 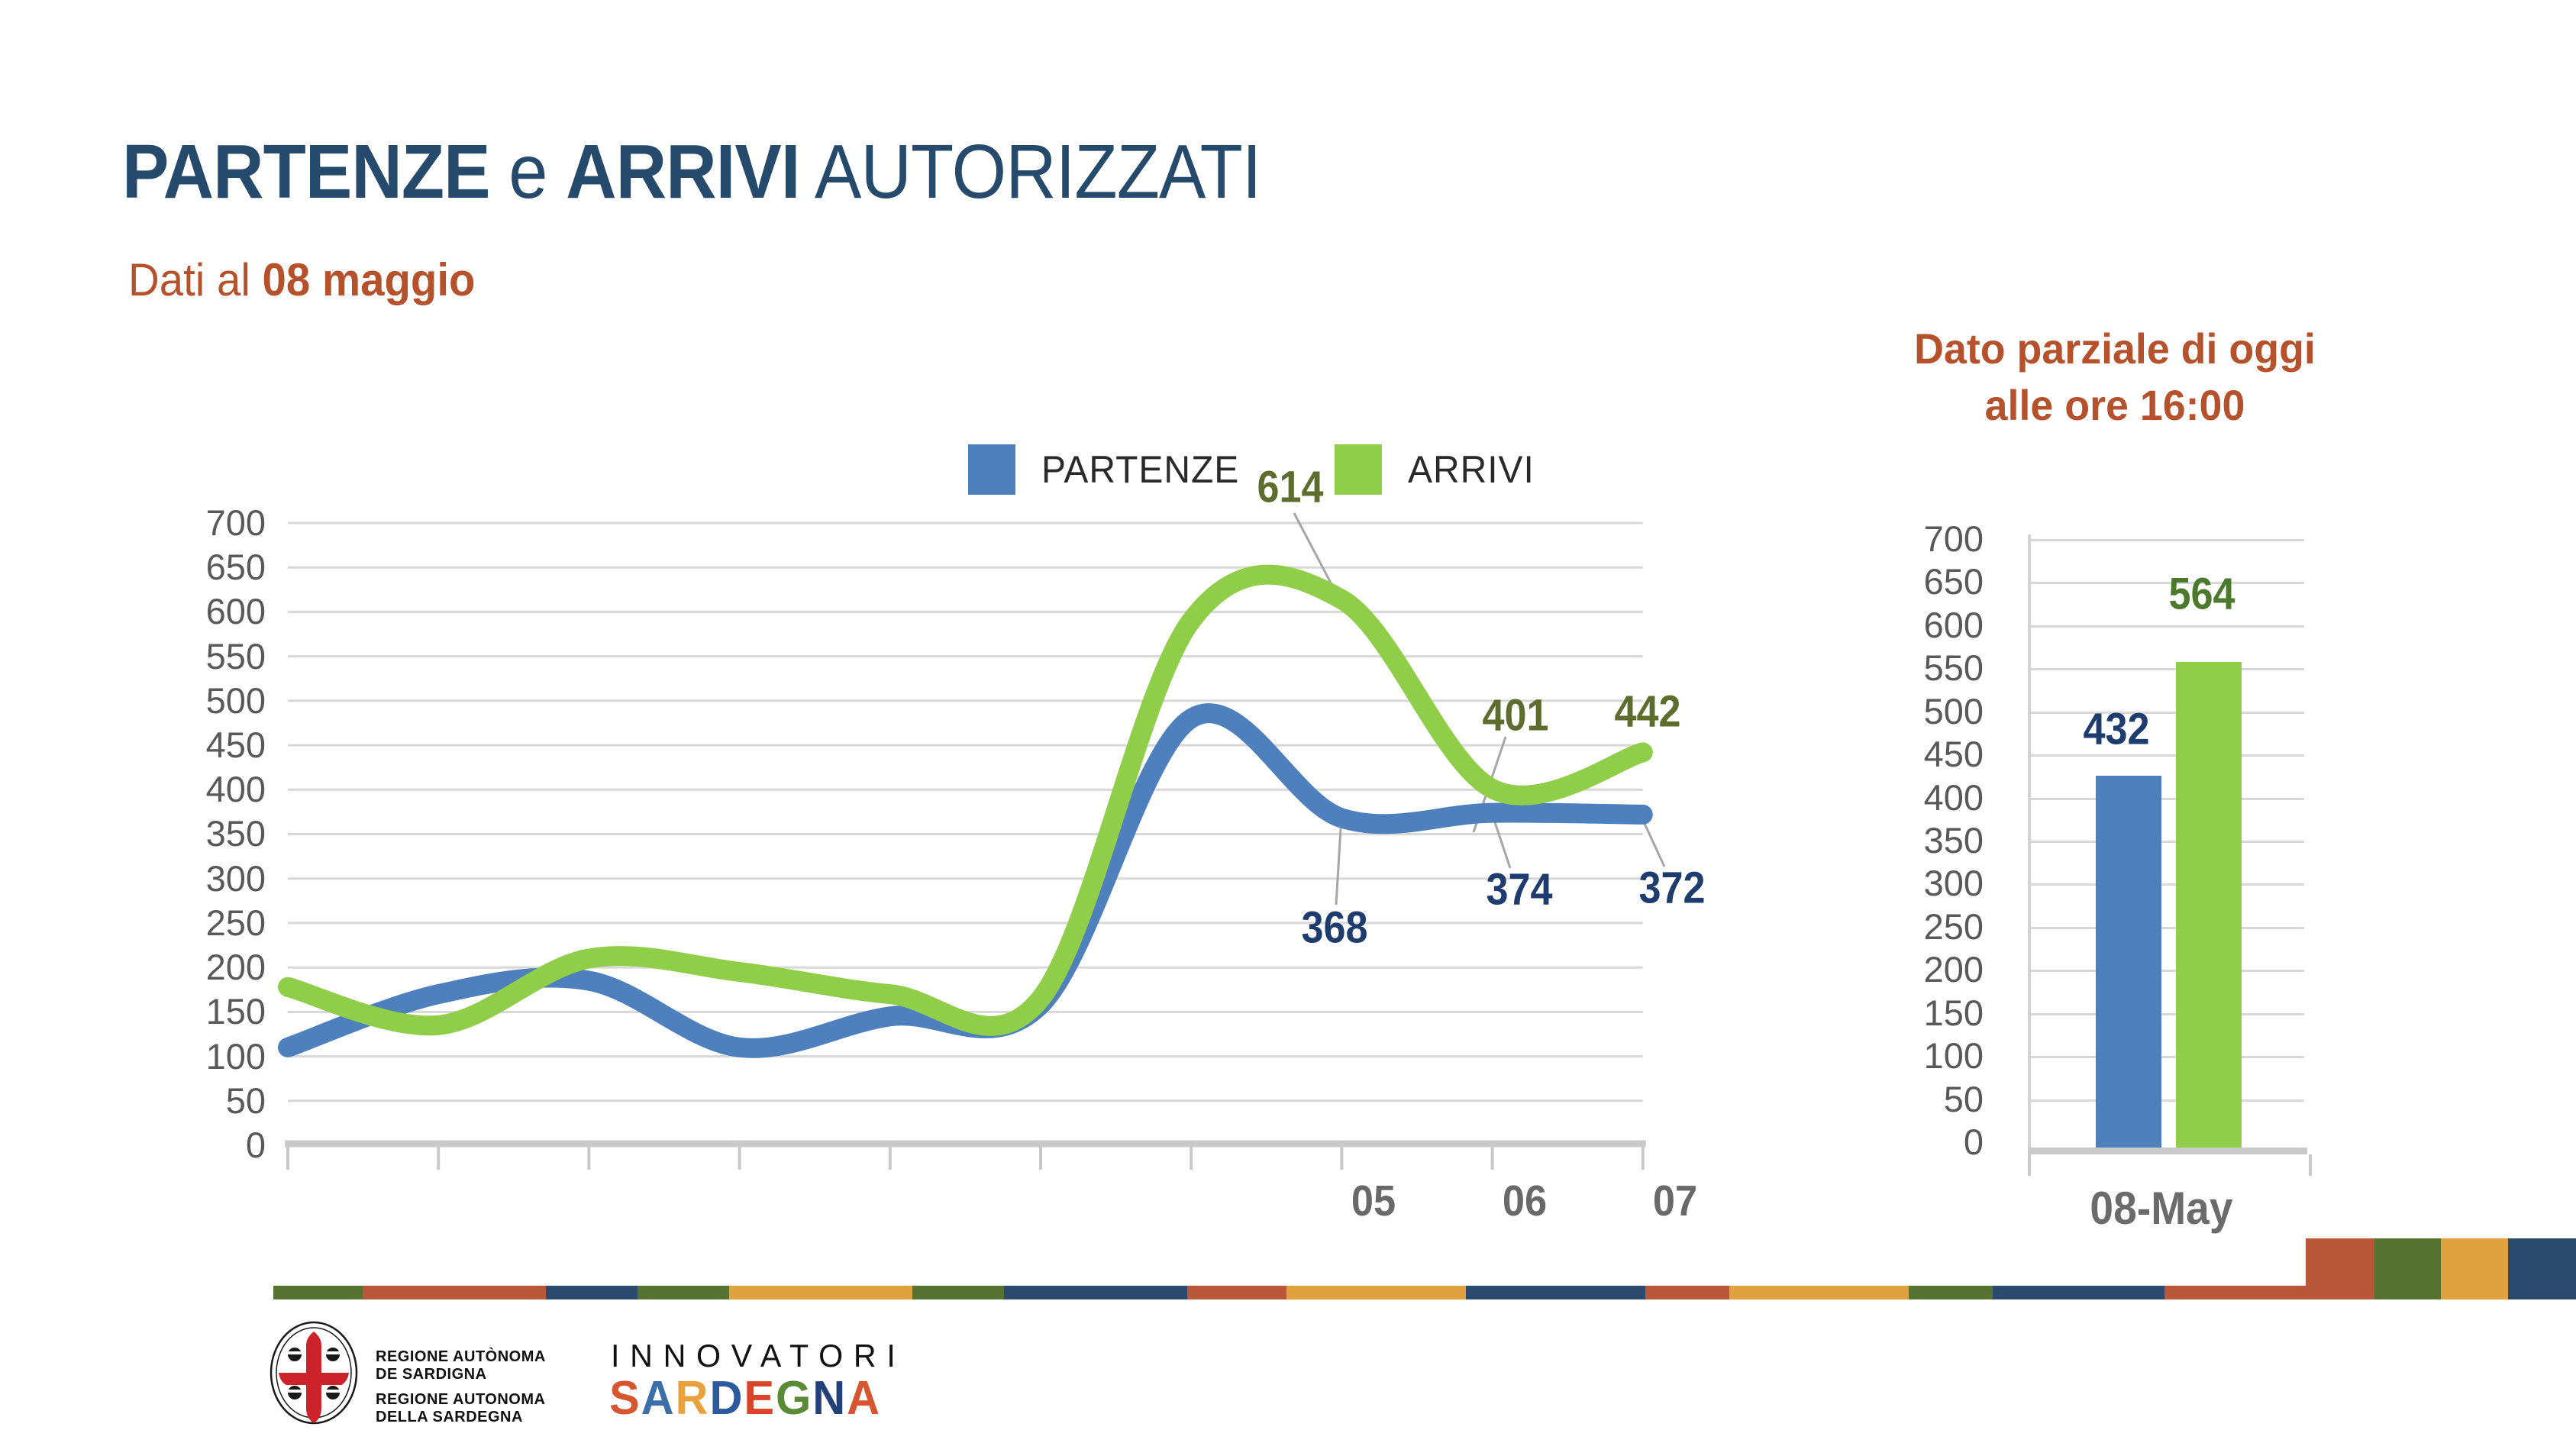 What do you see at coordinates (235, 745) in the screenshot?
I see `y-axis-tick-label: 450` at bounding box center [235, 745].